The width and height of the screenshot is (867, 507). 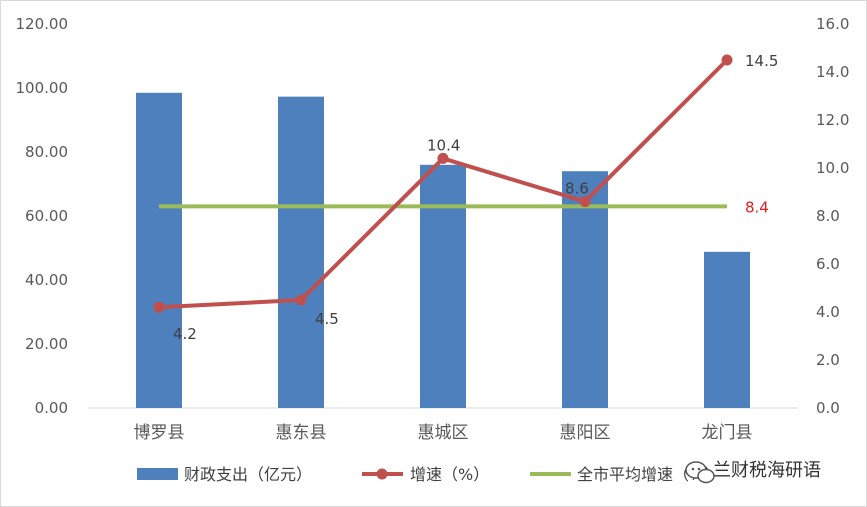 What do you see at coordinates (159, 433) in the screenshot?
I see `x-category-label: 博罗县` at bounding box center [159, 433].